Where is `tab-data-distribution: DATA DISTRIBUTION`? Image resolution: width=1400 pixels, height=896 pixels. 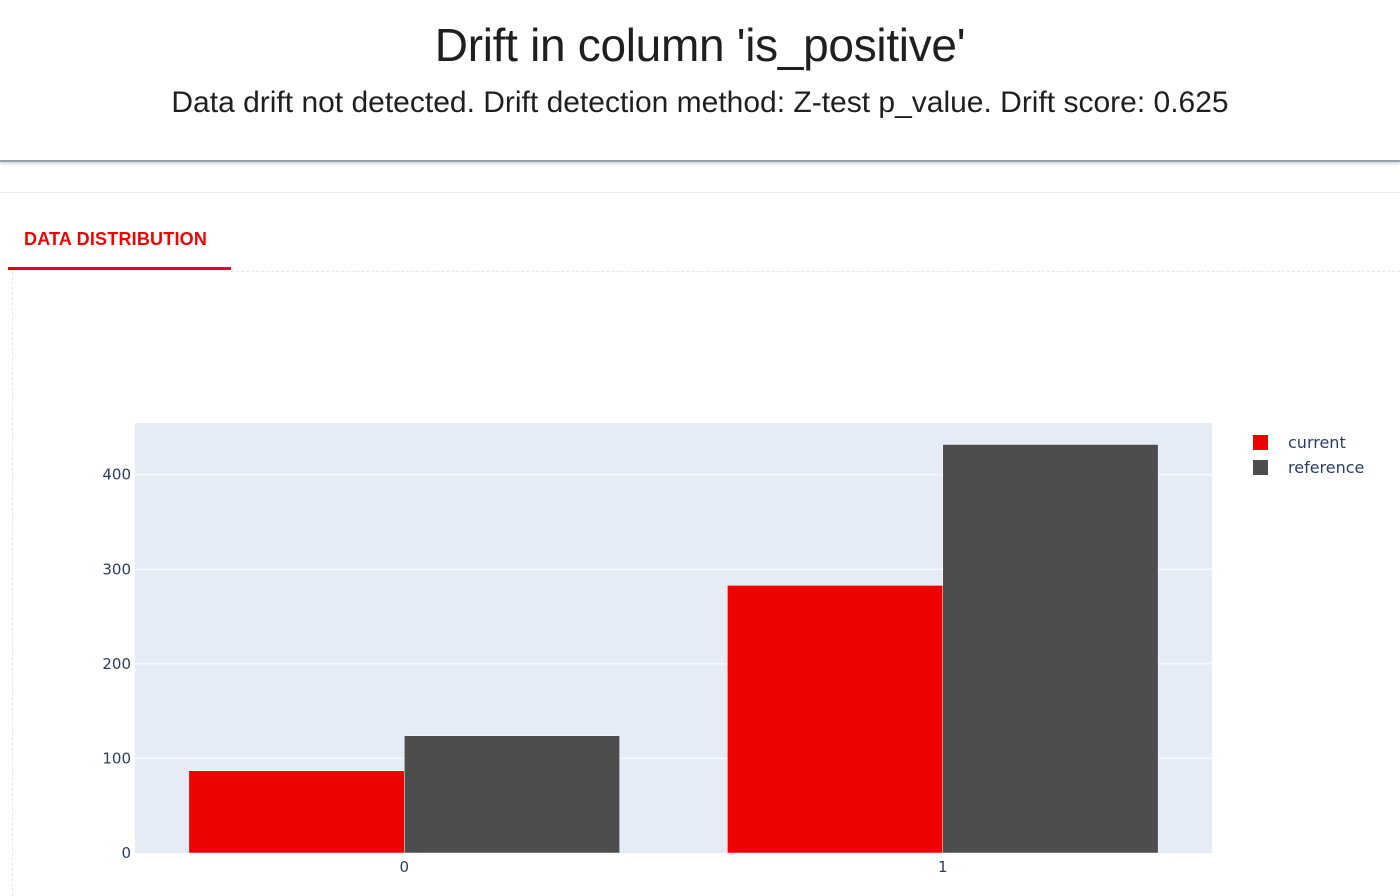 tab-data-distribution: DATA DISTRIBUTION is located at coordinates (119, 241).